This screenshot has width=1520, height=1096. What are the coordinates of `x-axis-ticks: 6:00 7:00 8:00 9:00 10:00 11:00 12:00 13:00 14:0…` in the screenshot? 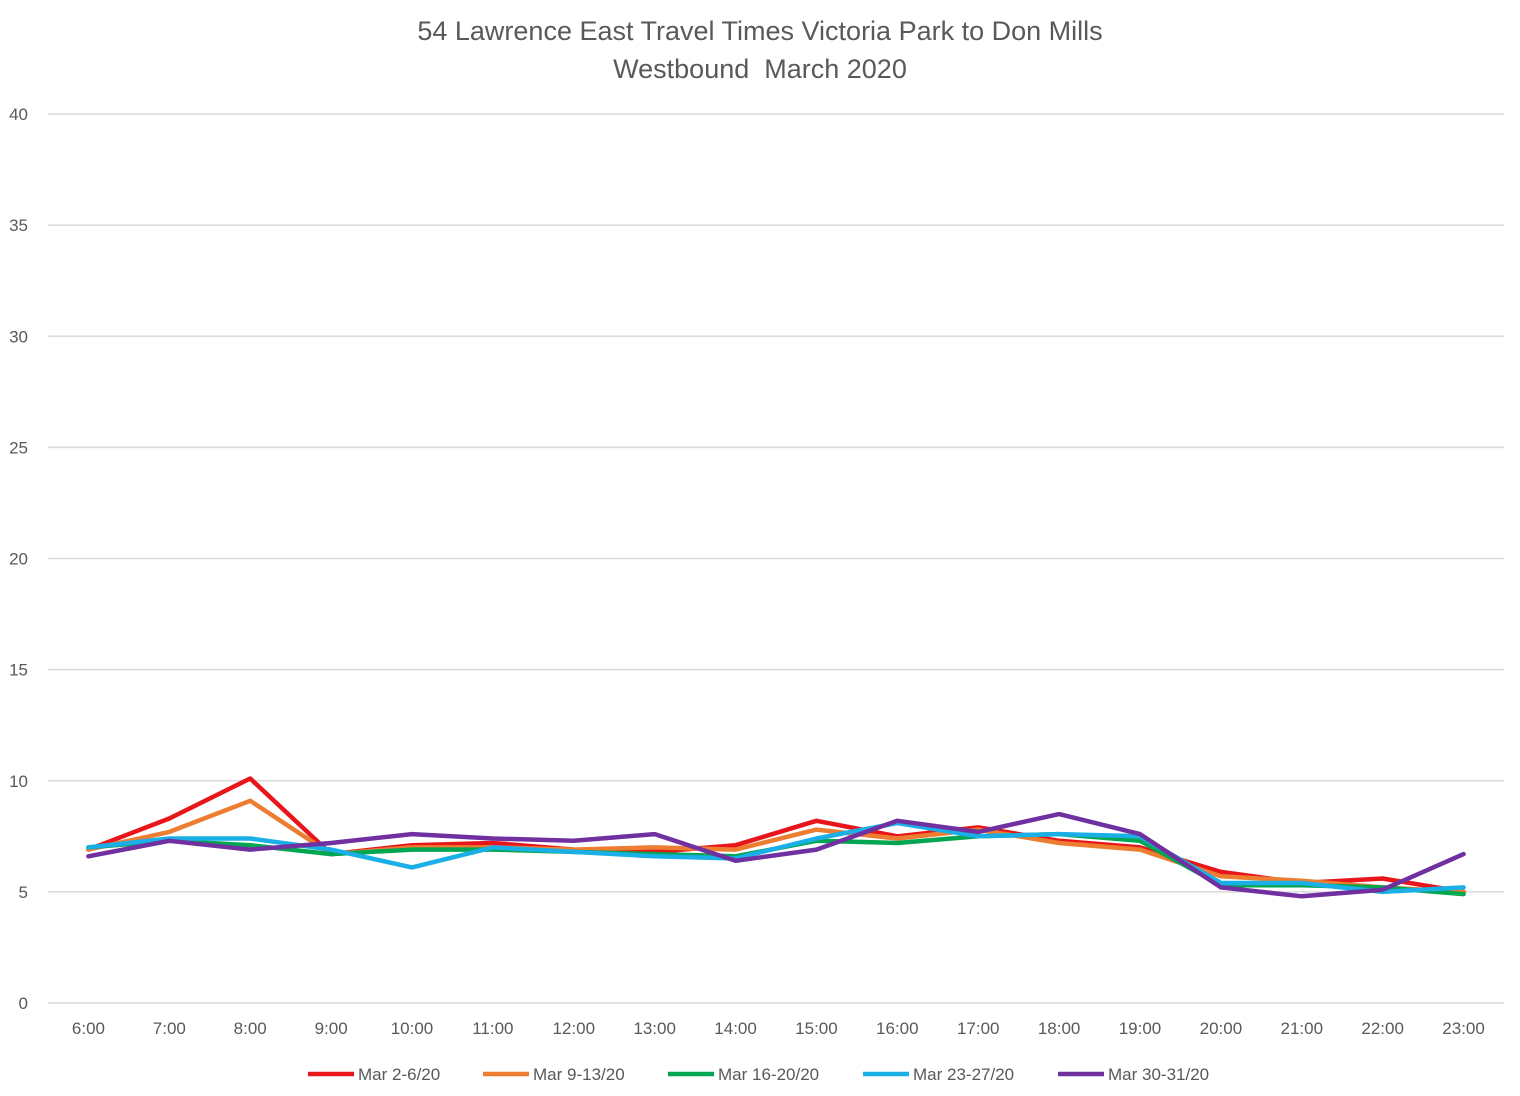 It's located at (778, 1028).